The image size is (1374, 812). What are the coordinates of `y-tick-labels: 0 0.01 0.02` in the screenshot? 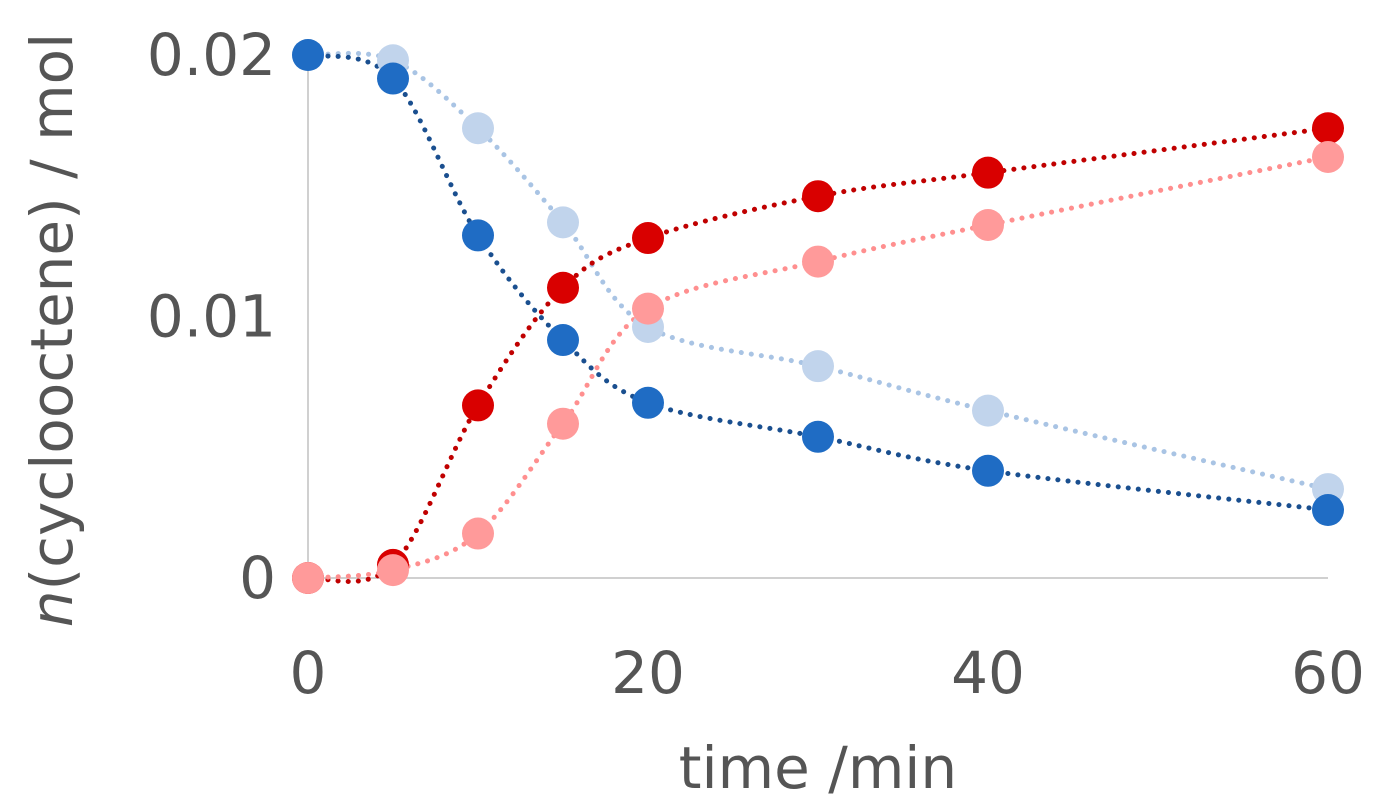 It's located at (211, 316).